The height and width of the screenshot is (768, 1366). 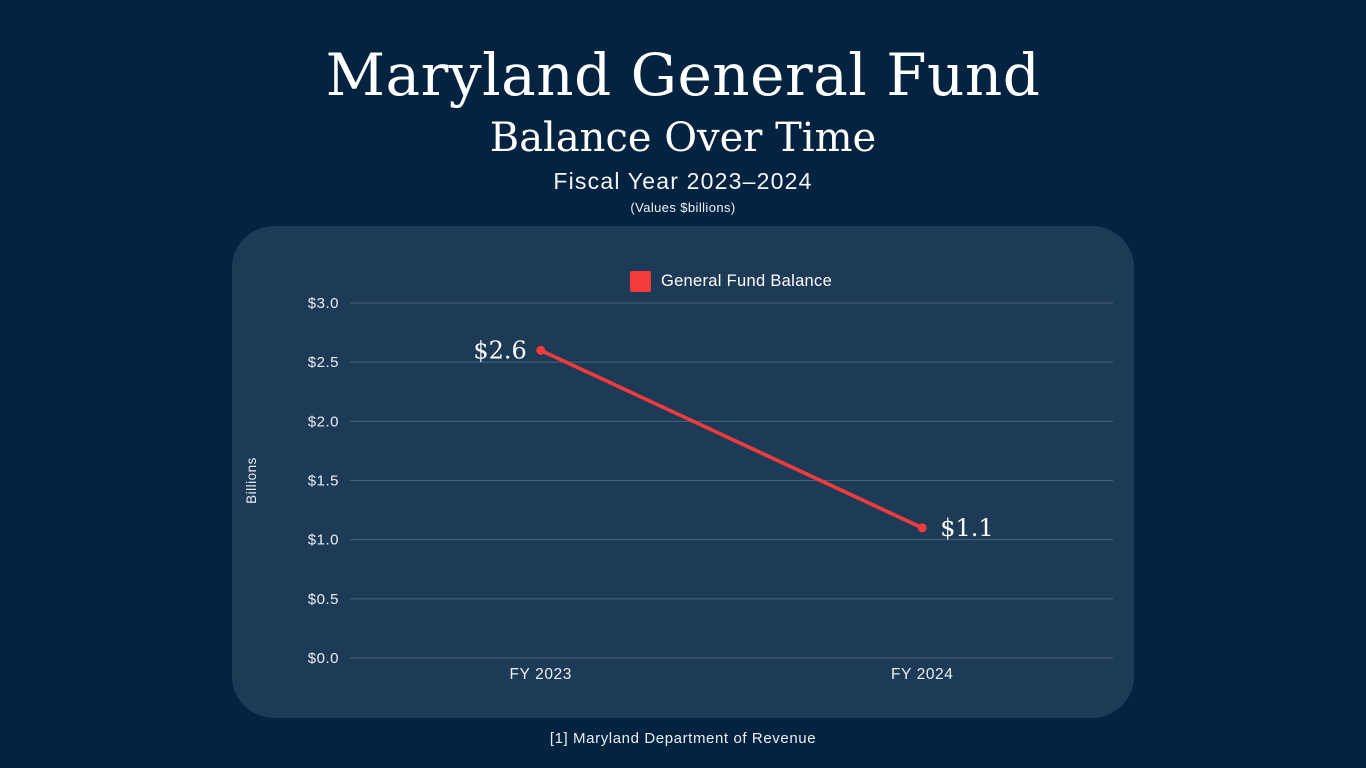 I want to click on page-period: Fiscal Year 2023–2024, so click(x=683, y=181).